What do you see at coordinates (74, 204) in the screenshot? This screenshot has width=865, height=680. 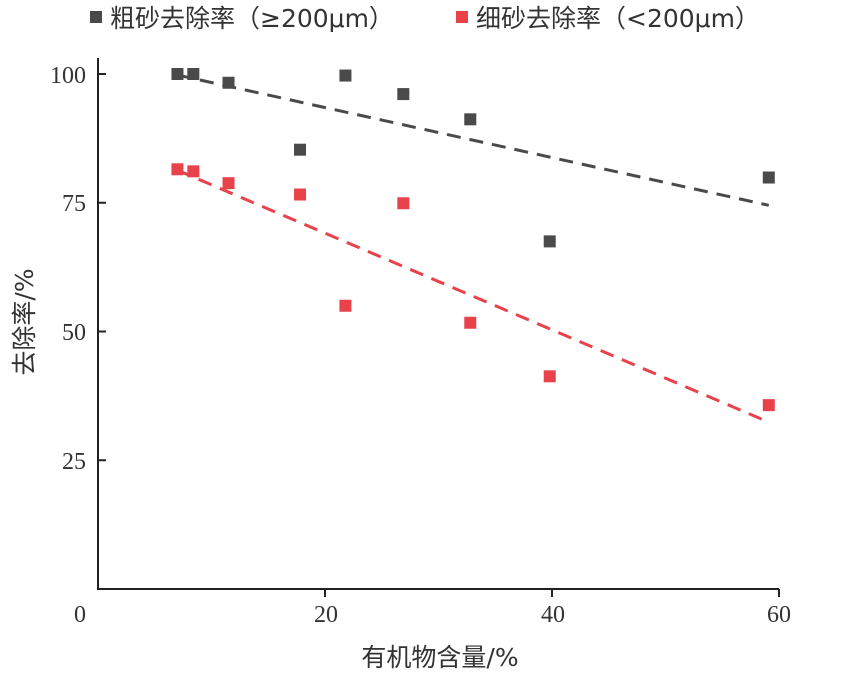 I see `y-tick-label-75: 75` at bounding box center [74, 204].